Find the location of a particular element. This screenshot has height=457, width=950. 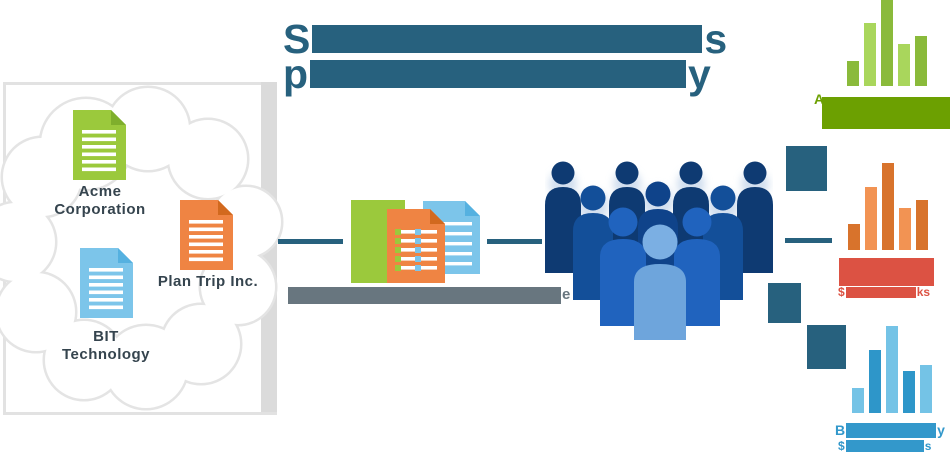

connector-node-middle is located at coordinates (784, 303).